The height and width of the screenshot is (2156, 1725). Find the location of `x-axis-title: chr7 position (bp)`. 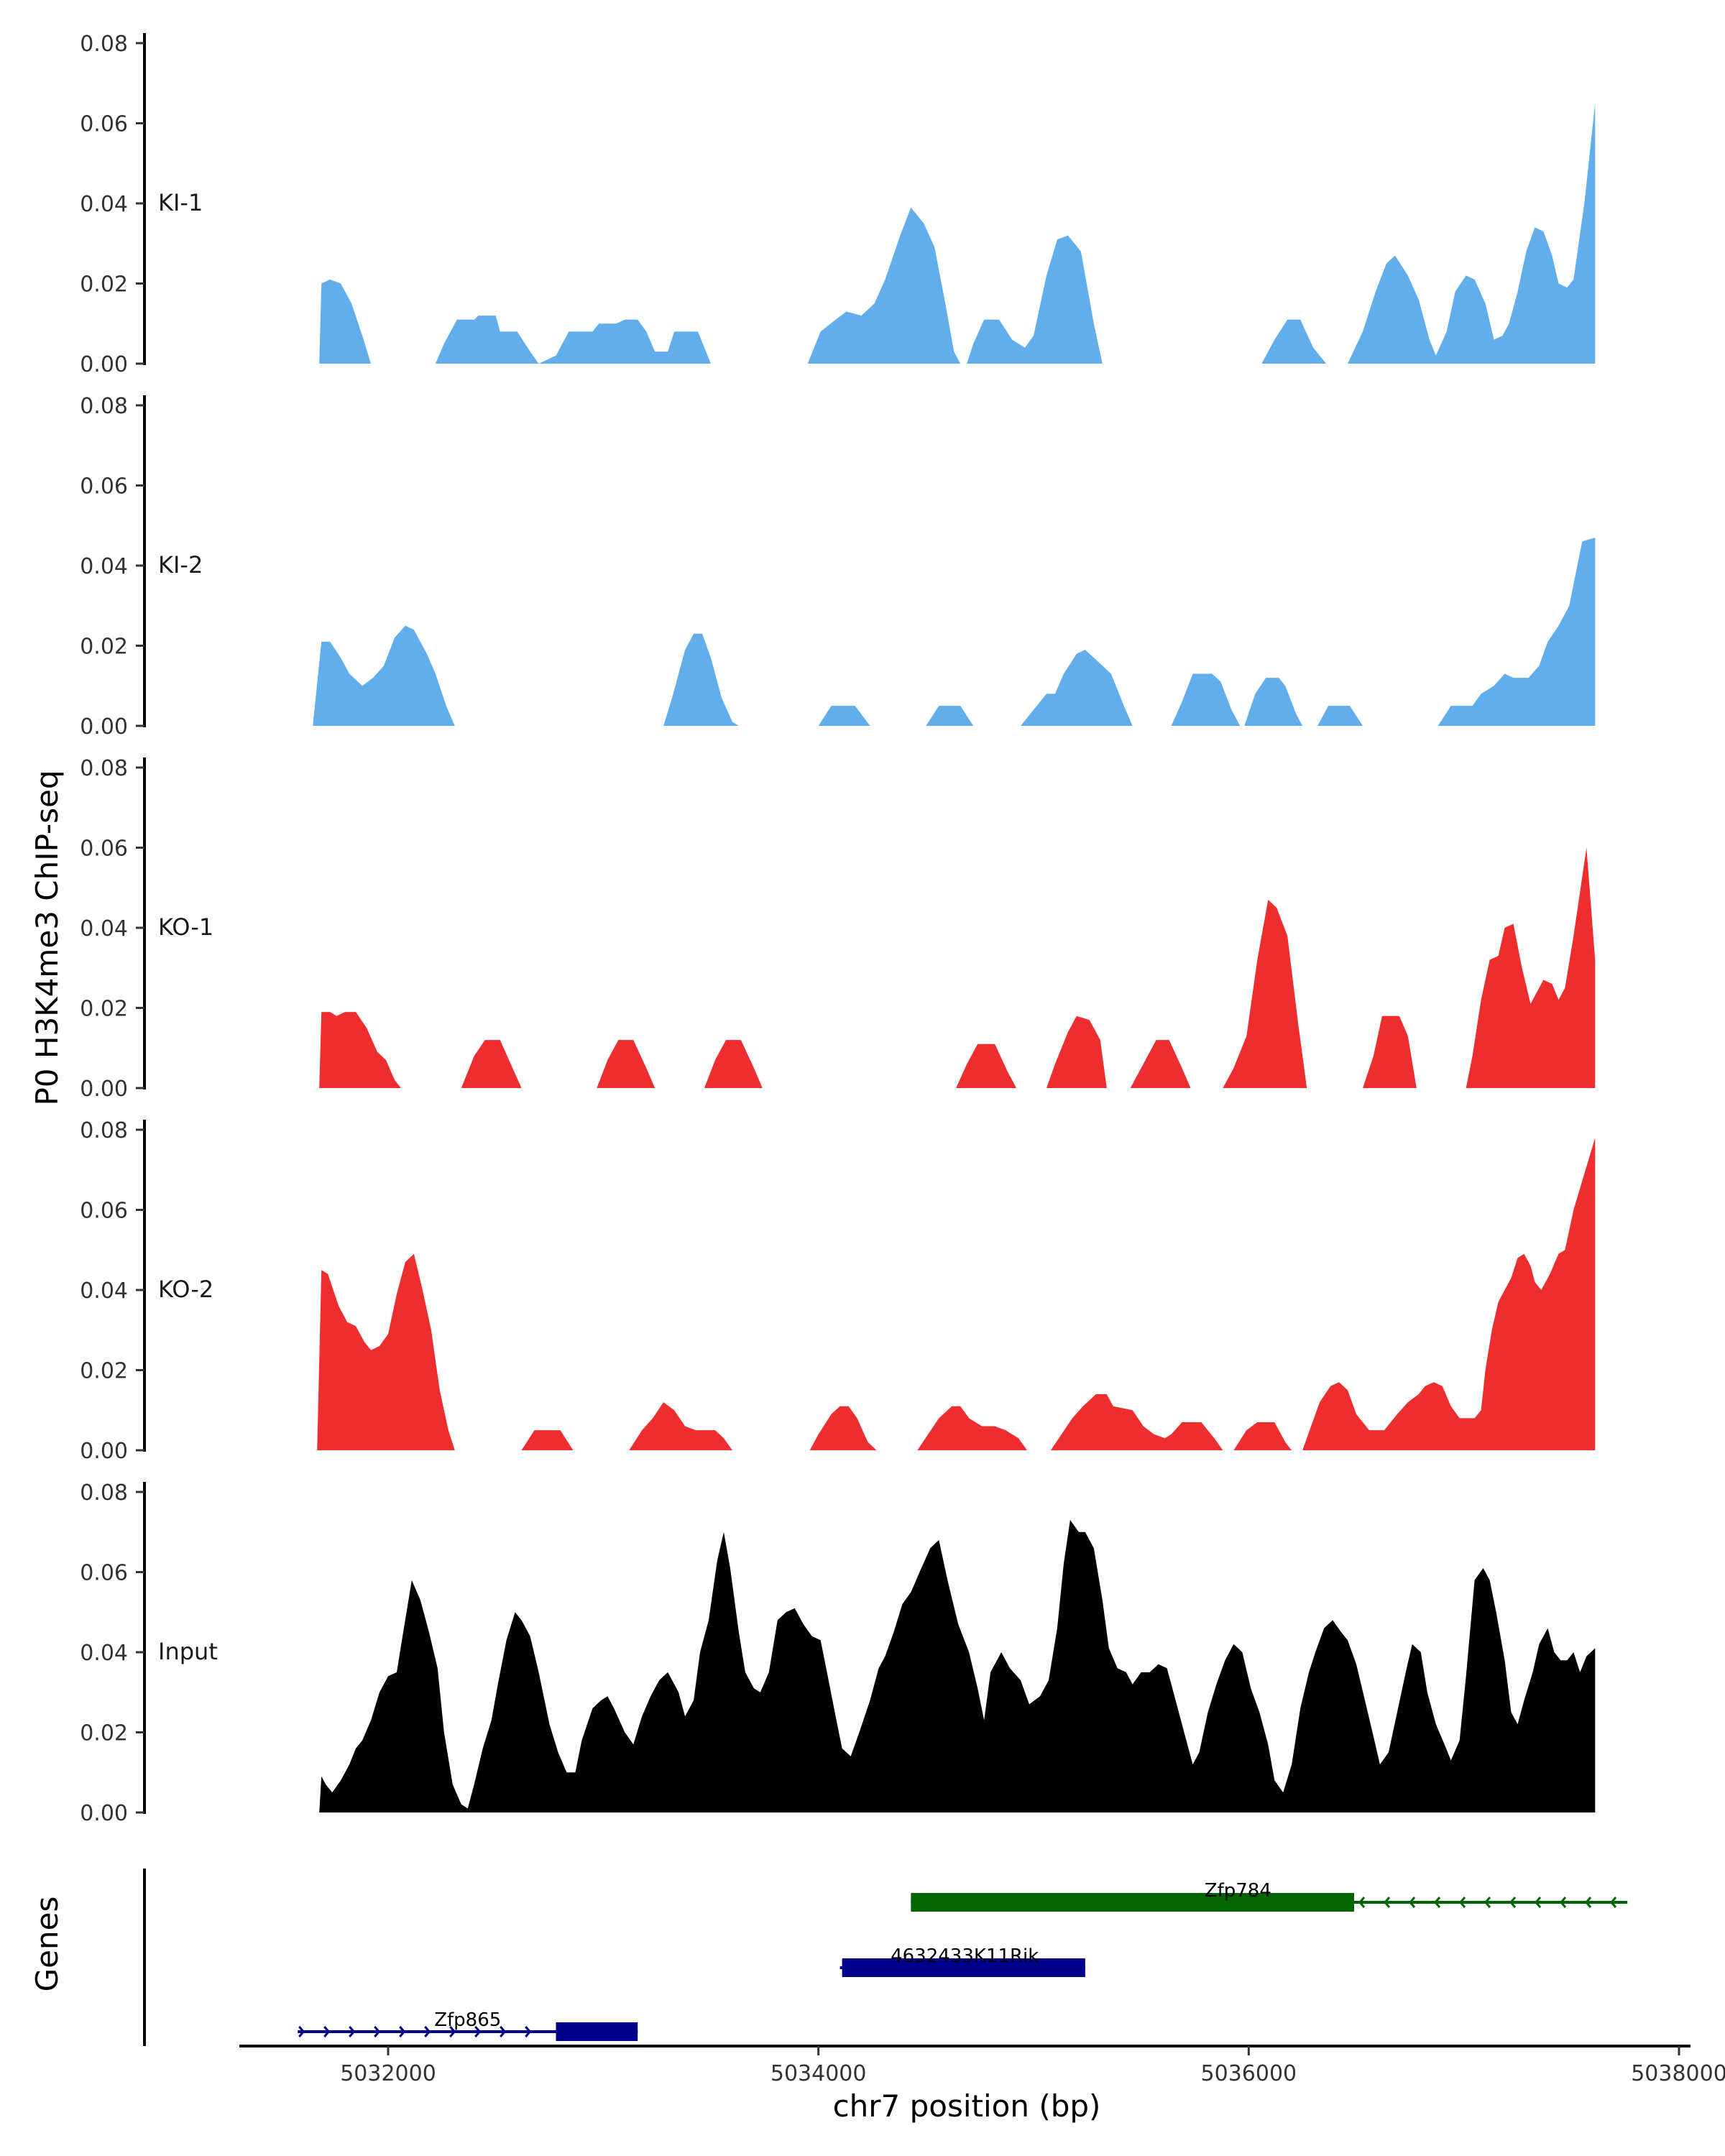

x-axis-title: chr7 position (bp) is located at coordinates (967, 2106).